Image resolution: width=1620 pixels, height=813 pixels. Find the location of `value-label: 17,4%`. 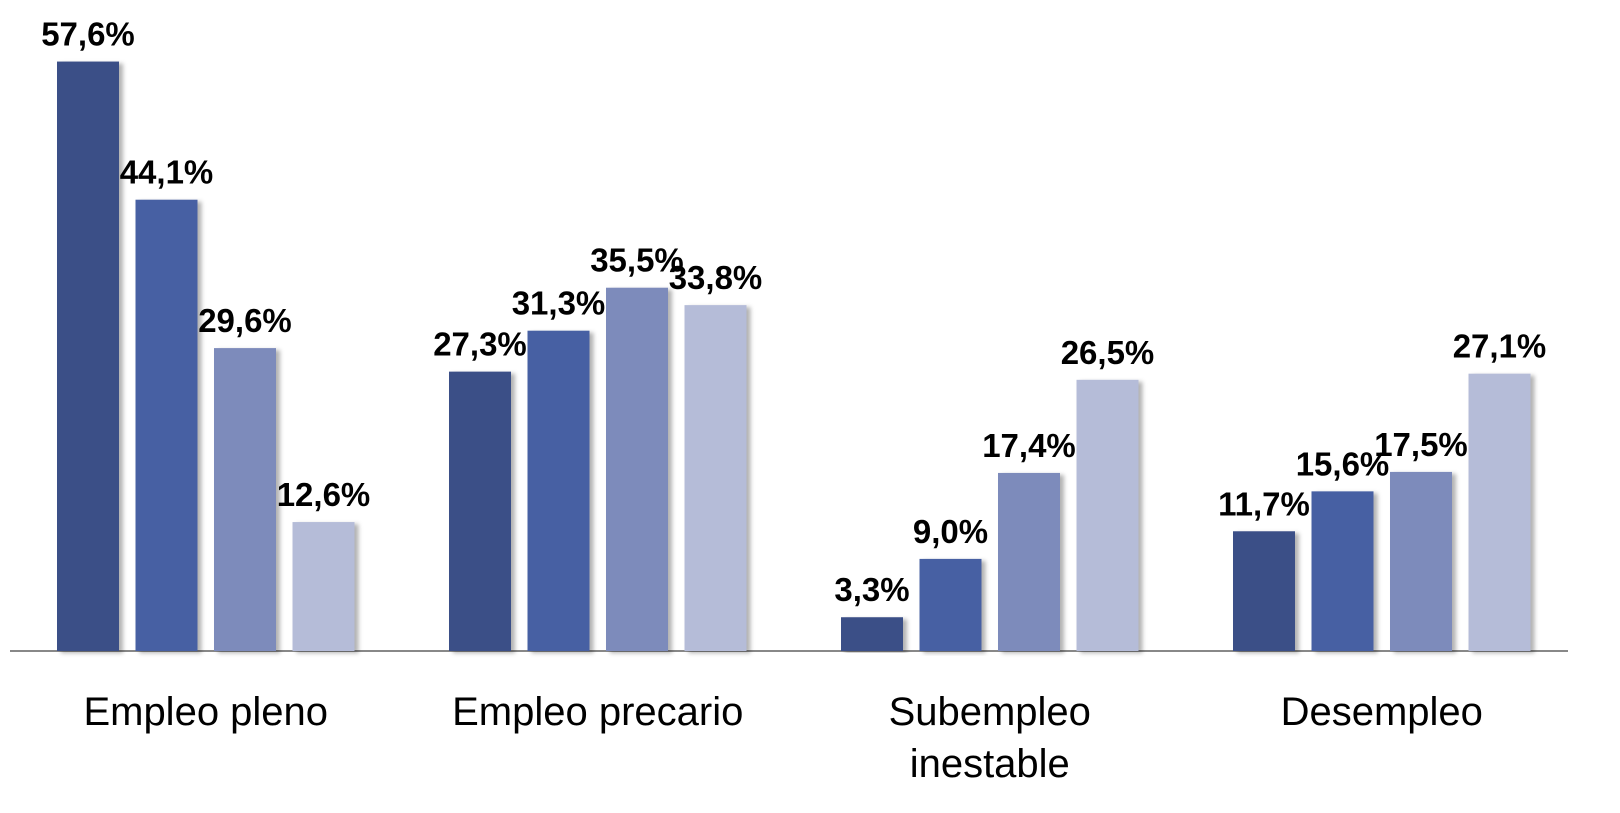

value-label: 17,4% is located at coordinates (1029, 445).